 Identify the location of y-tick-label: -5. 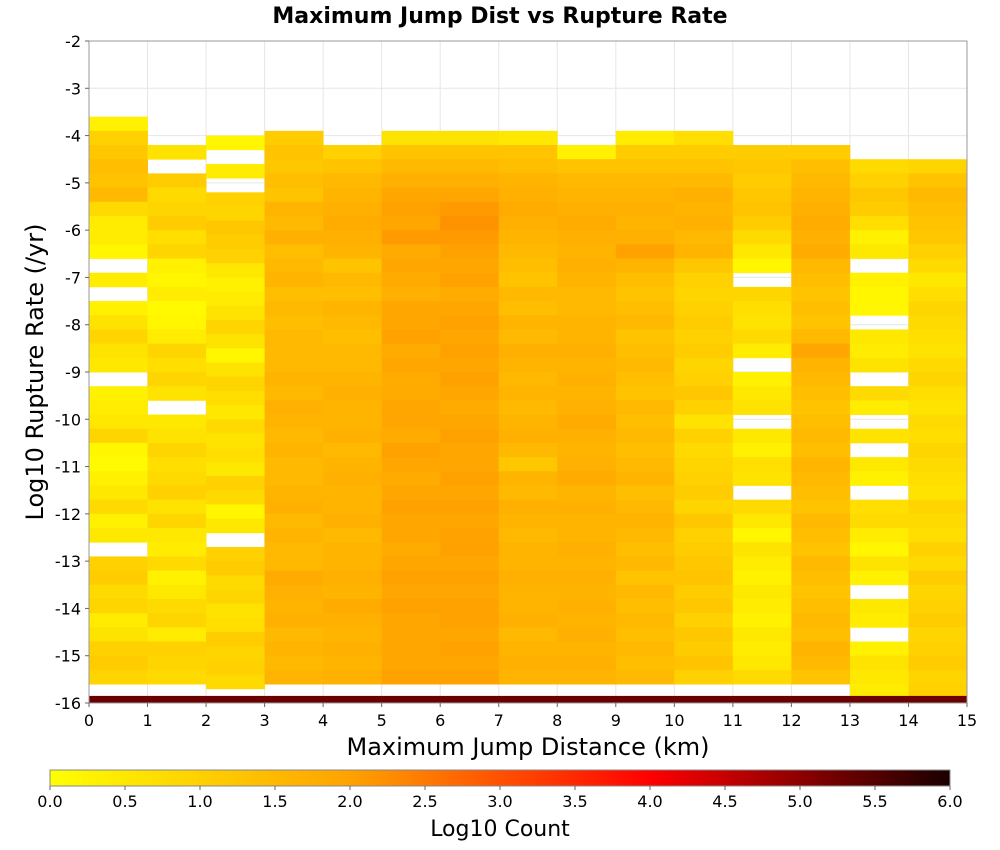
(73, 183).